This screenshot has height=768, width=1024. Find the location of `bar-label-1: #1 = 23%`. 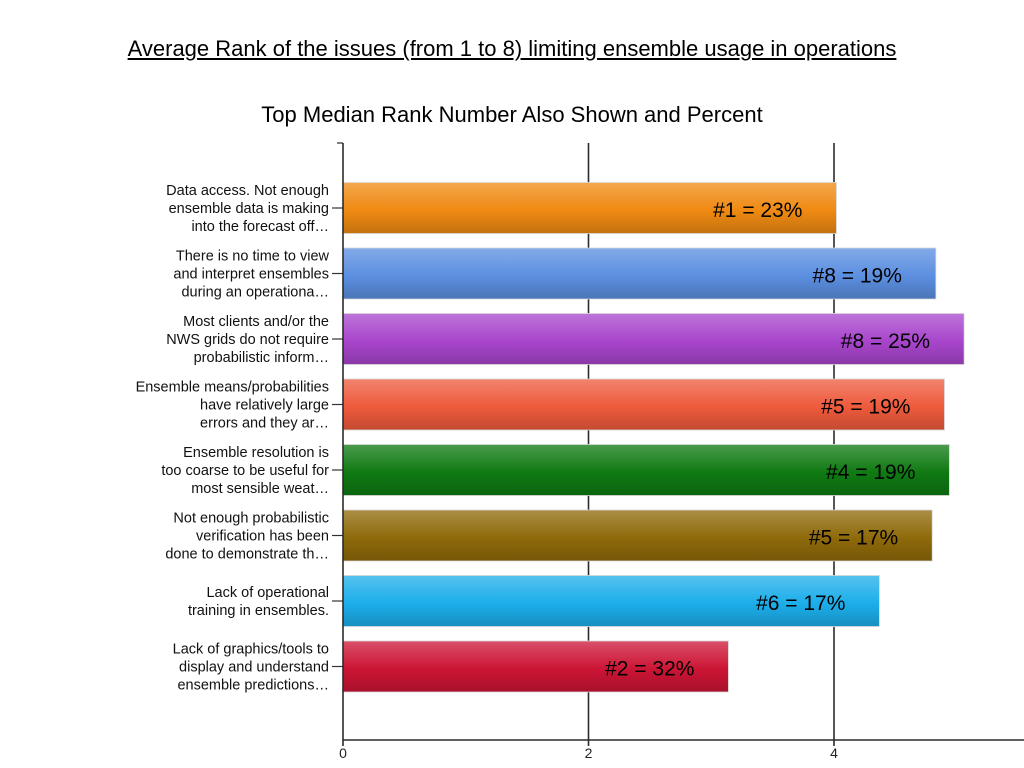

bar-label-1: #1 = 23% is located at coordinates (757, 210).